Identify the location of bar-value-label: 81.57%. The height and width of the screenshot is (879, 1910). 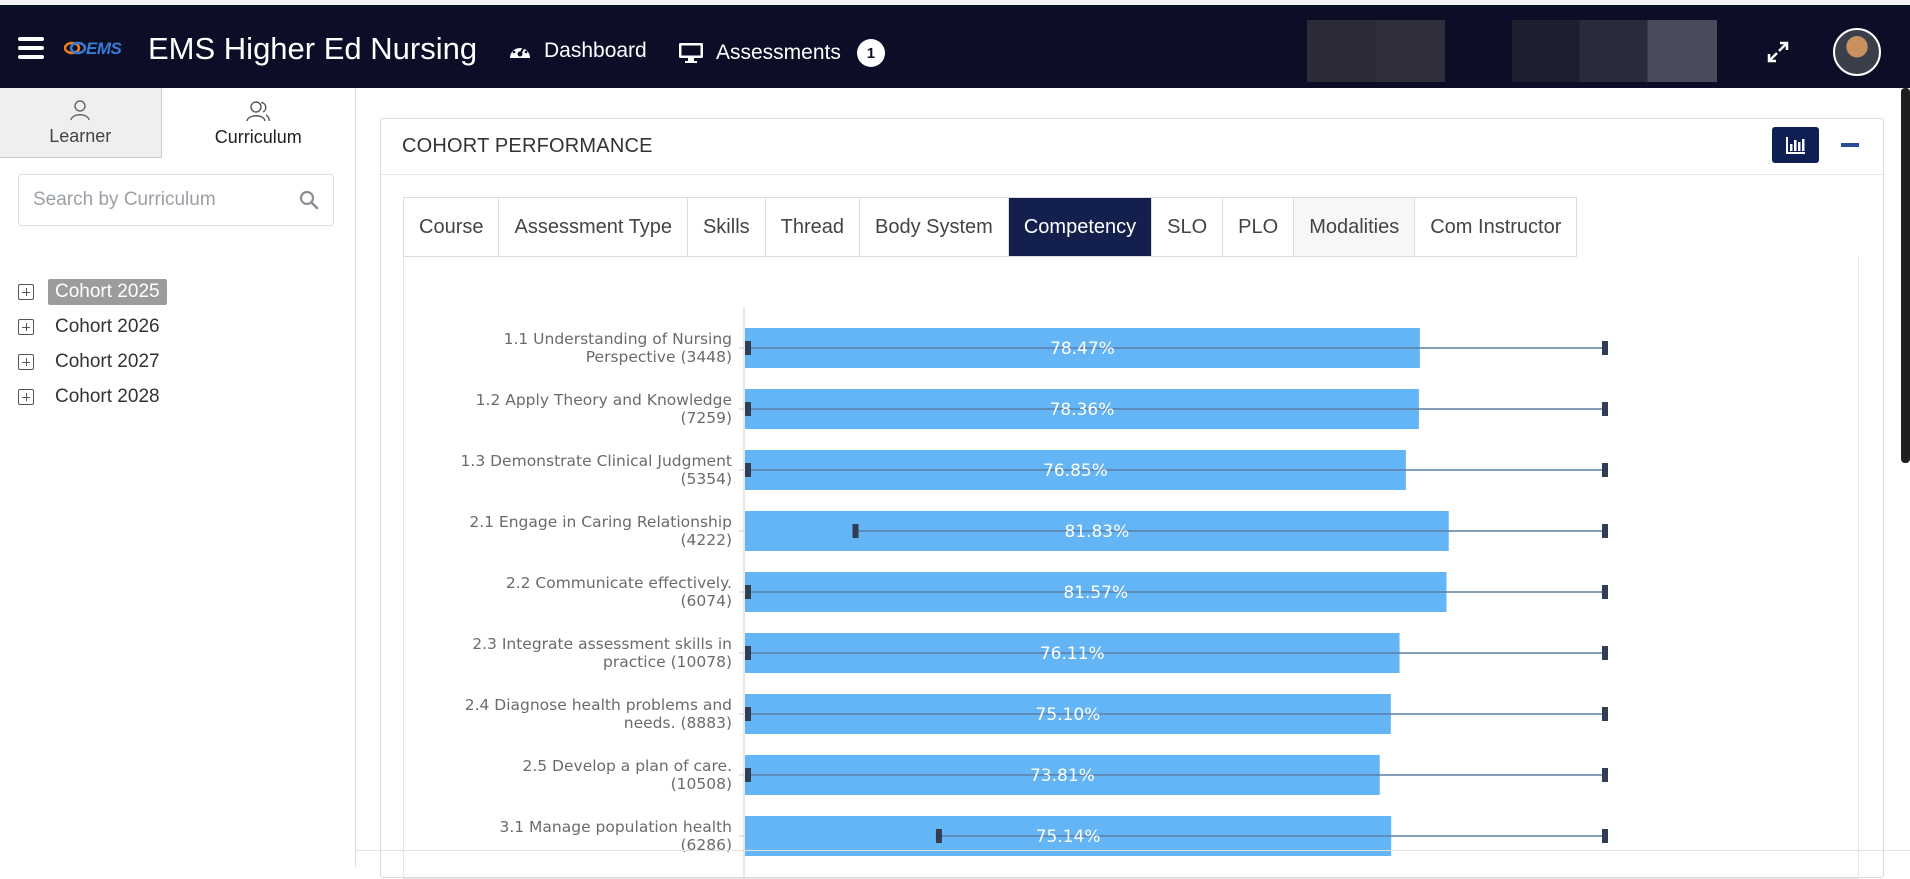
(1095, 593).